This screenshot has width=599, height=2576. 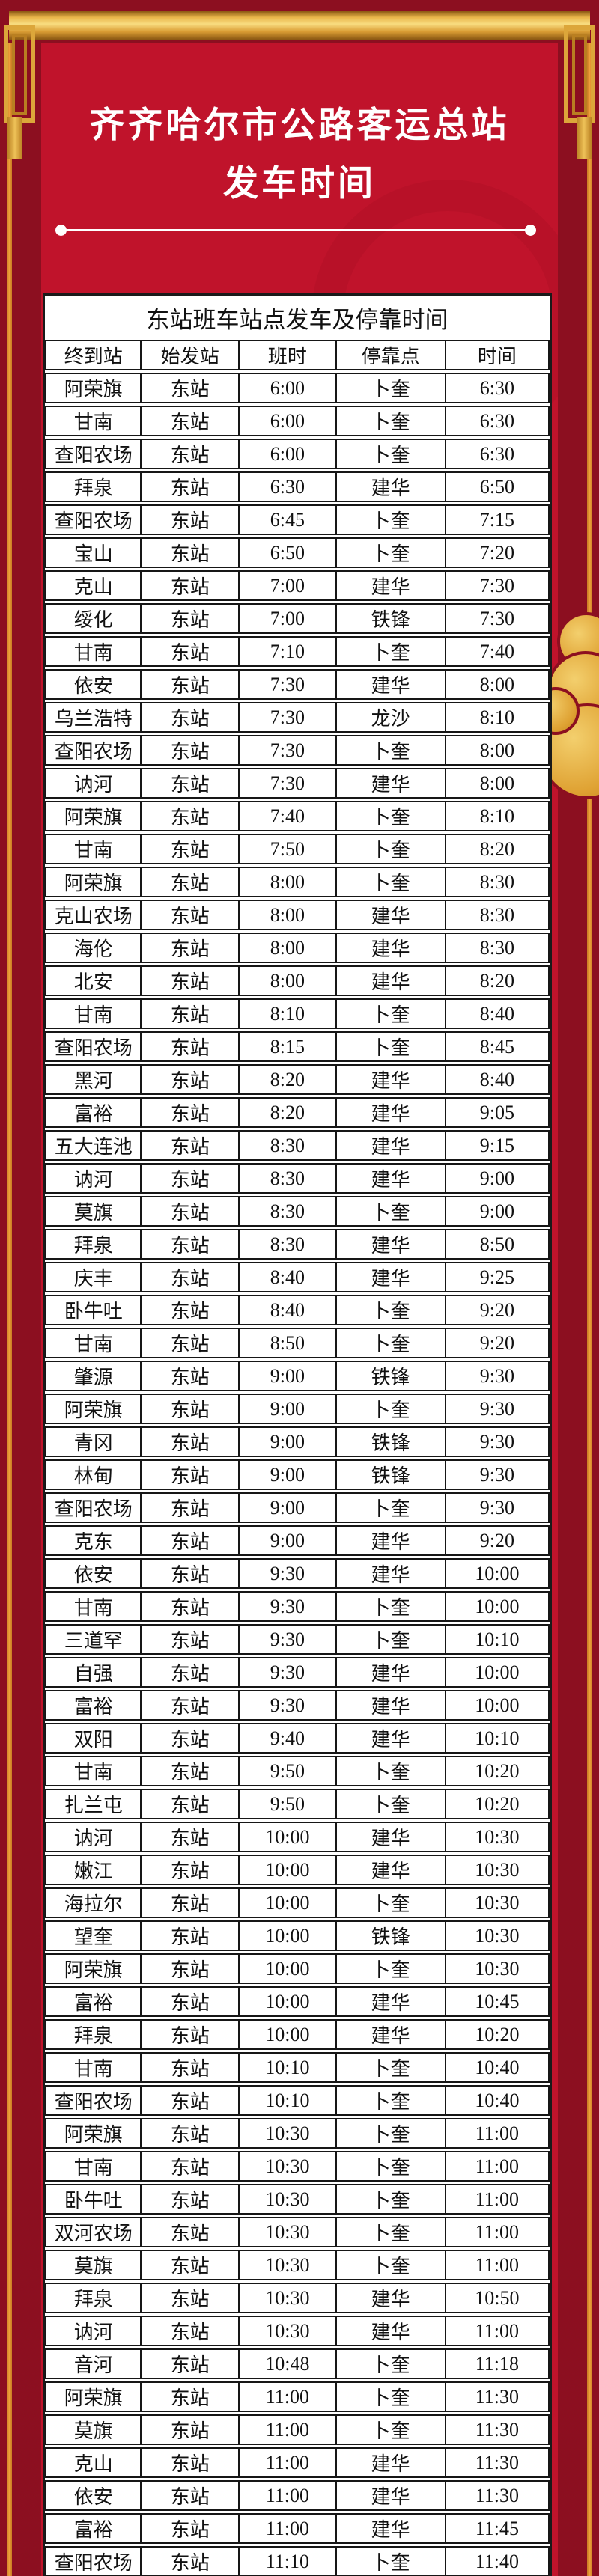 What do you see at coordinates (498, 1079) in the screenshot?
I see `cell-time: 8:40` at bounding box center [498, 1079].